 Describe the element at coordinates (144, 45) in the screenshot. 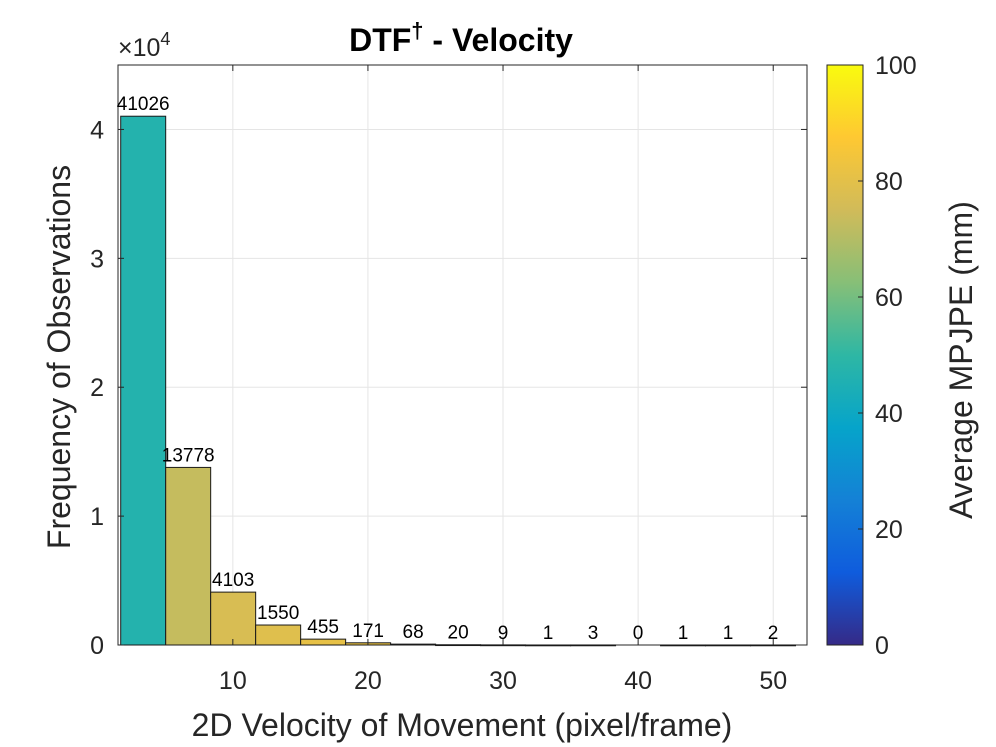

I see `y-axis-exponent: ×10⁴` at that location.